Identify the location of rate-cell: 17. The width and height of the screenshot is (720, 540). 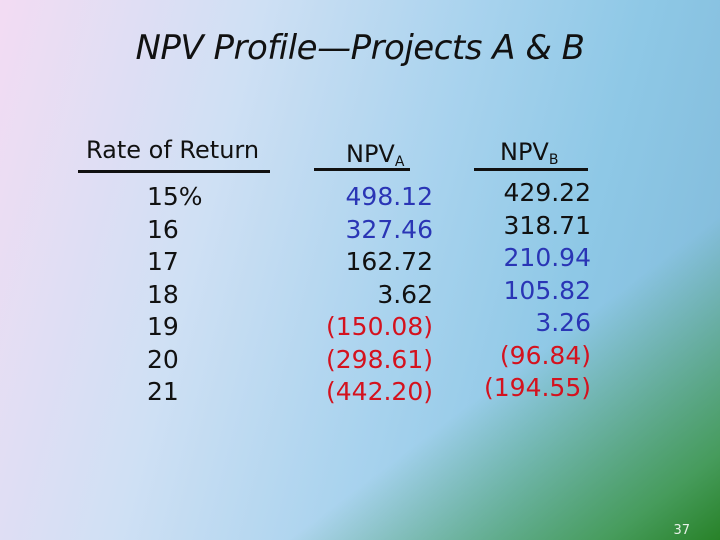
(163, 261).